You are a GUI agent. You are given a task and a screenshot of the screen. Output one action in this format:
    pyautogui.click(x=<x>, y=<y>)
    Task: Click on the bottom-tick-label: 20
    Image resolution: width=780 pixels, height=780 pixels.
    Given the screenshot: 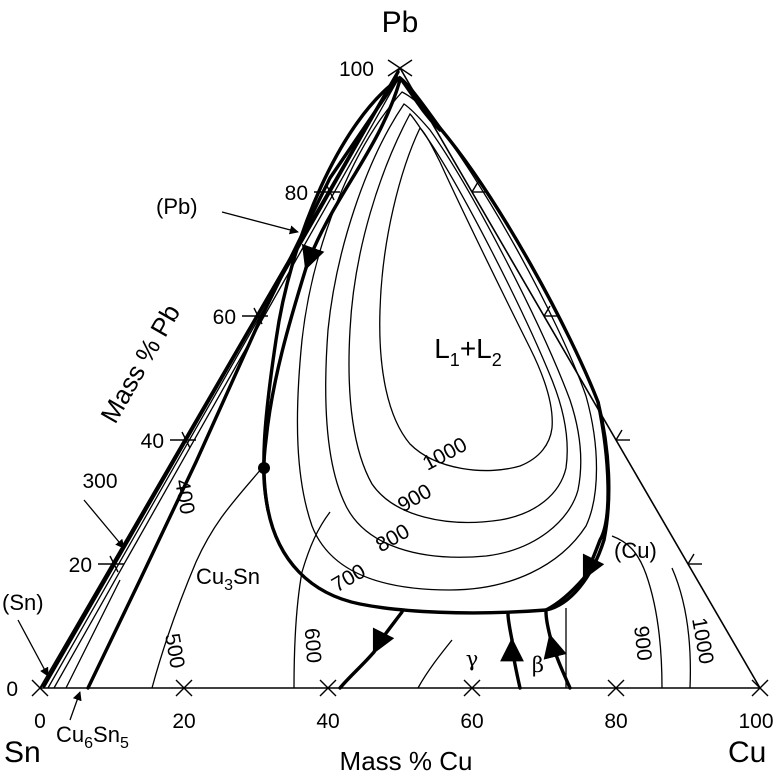 What is the action you would take?
    pyautogui.click(x=183, y=721)
    